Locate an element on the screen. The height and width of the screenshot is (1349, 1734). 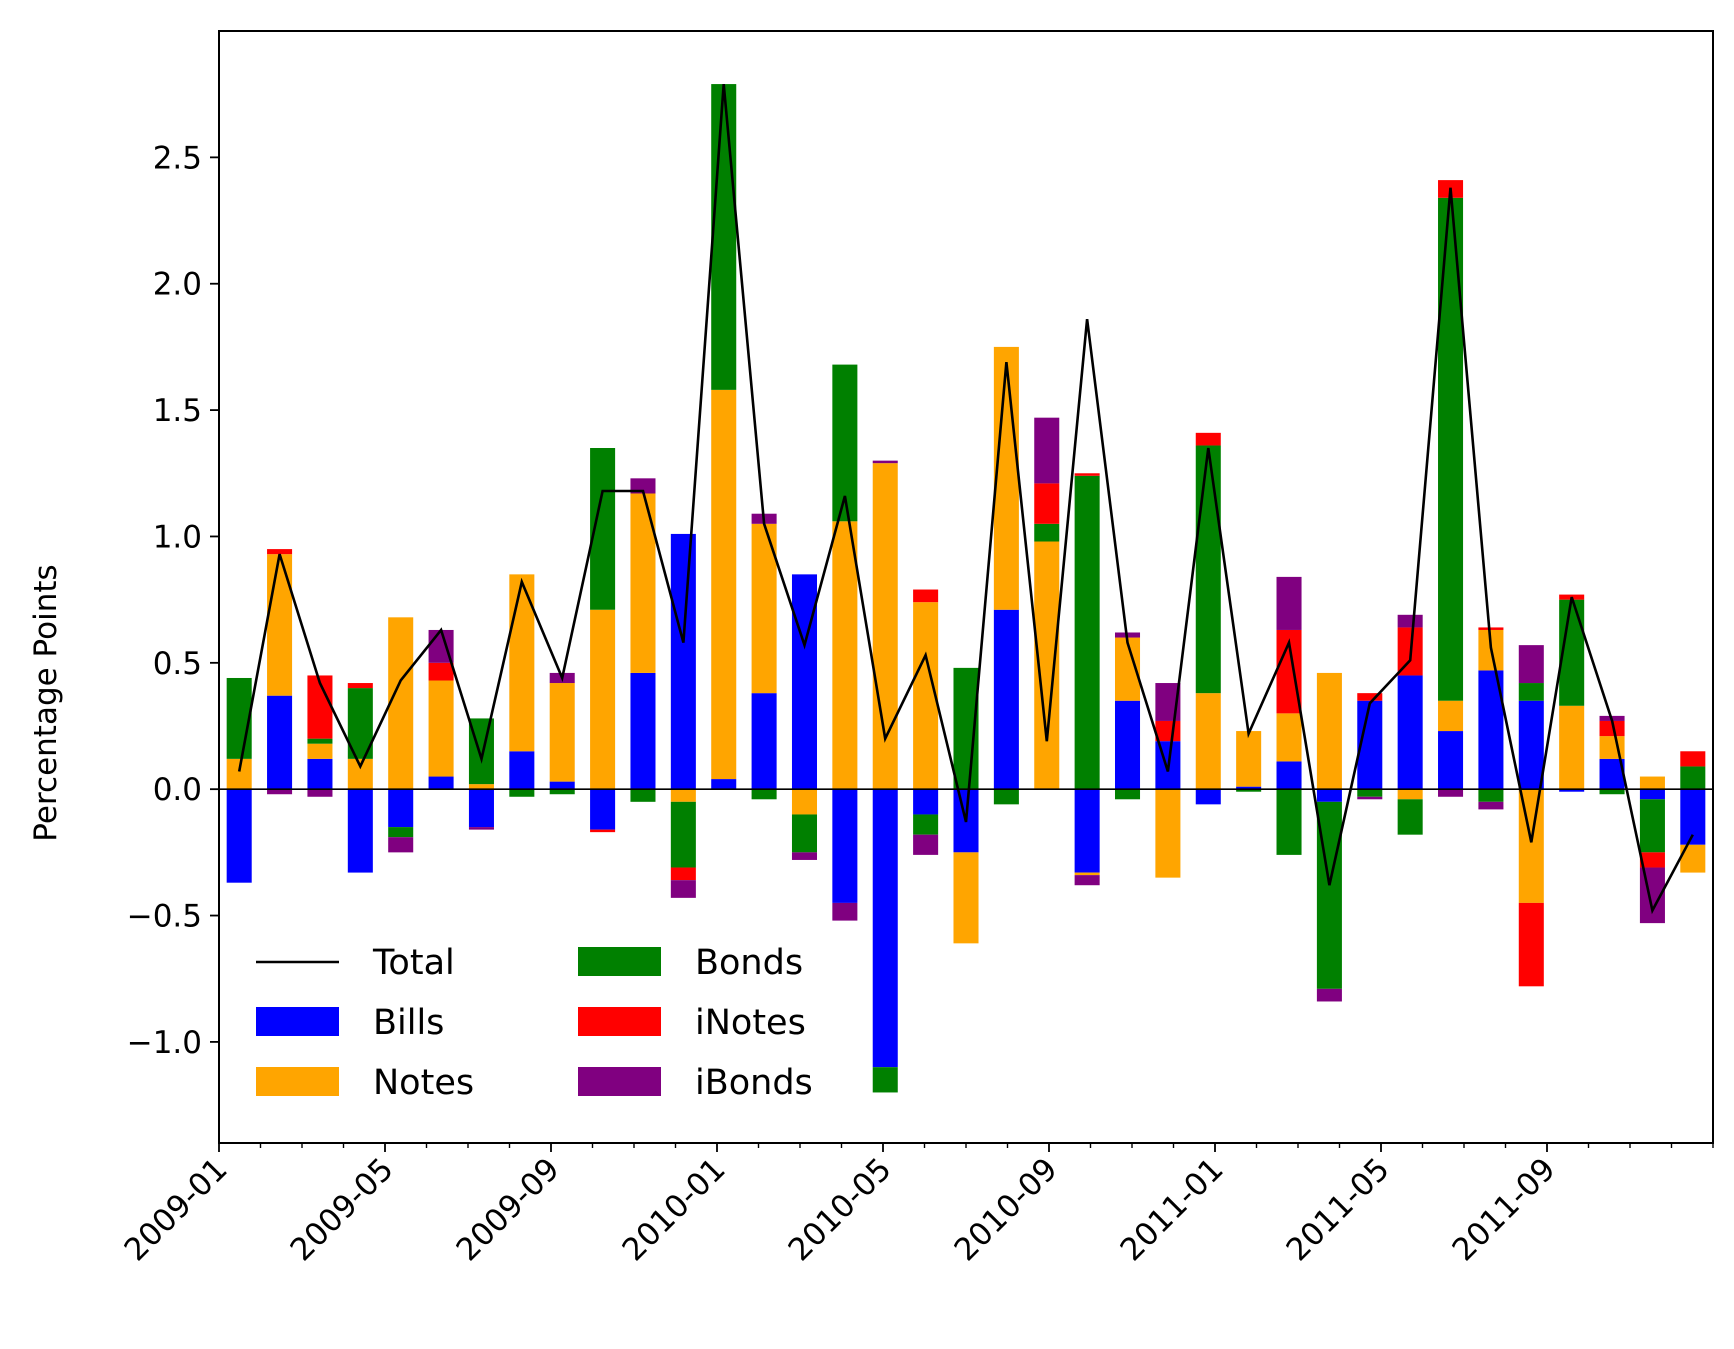
y-tick-label: 2.0 is located at coordinates (177, 285).